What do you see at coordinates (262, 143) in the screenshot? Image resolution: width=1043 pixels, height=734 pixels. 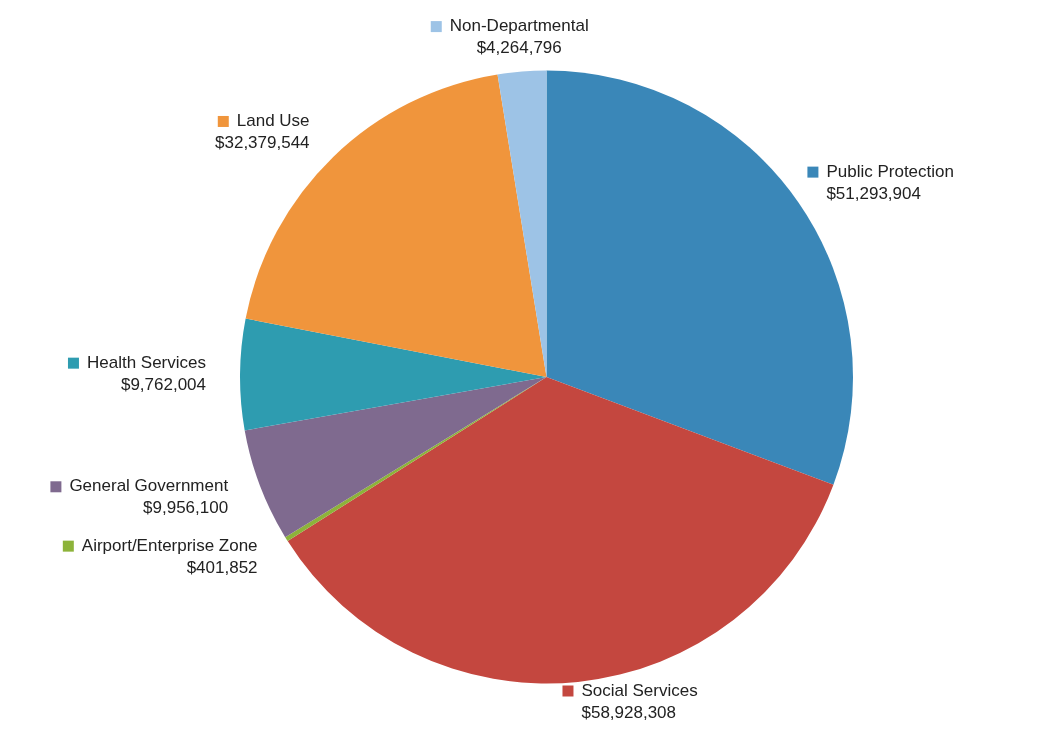 I see `data-label: $32,379,544` at bounding box center [262, 143].